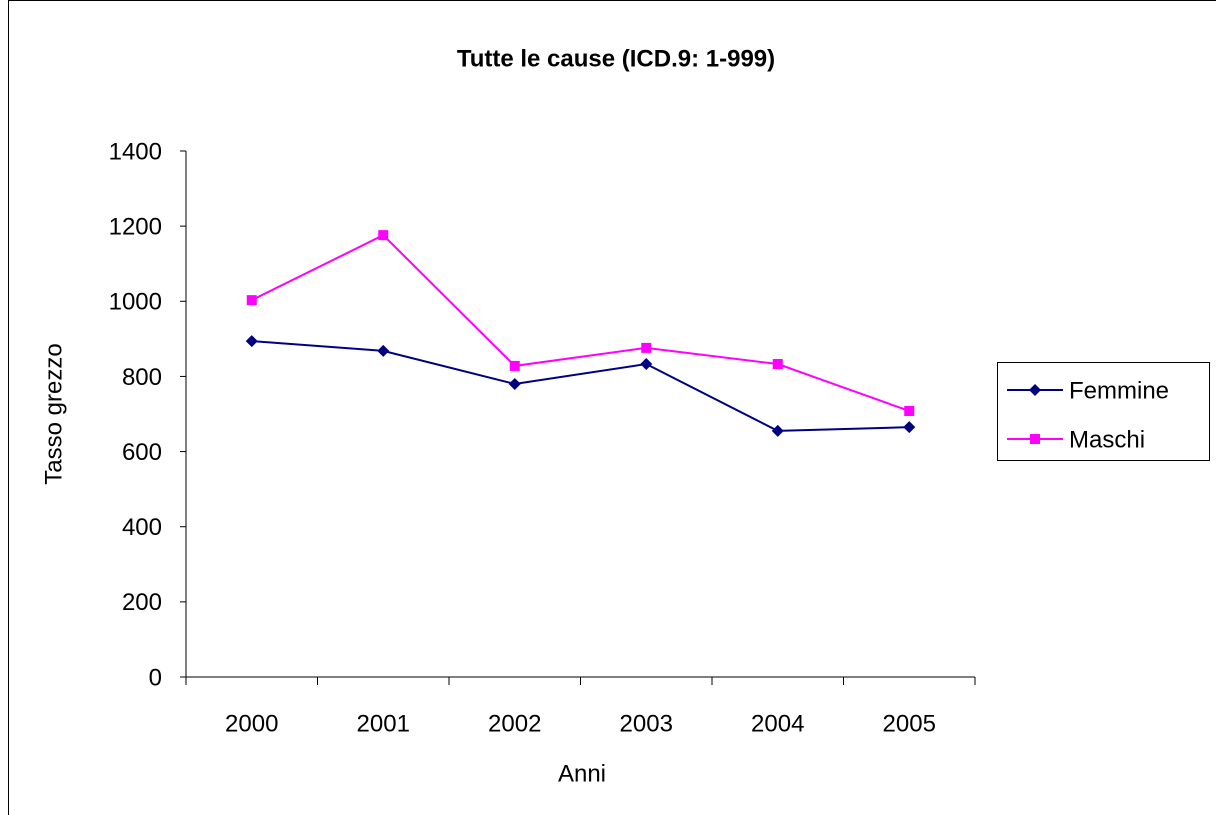 Image resolution: width=1216 pixels, height=815 pixels. I want to click on y-tick-label: 200, so click(142, 602).